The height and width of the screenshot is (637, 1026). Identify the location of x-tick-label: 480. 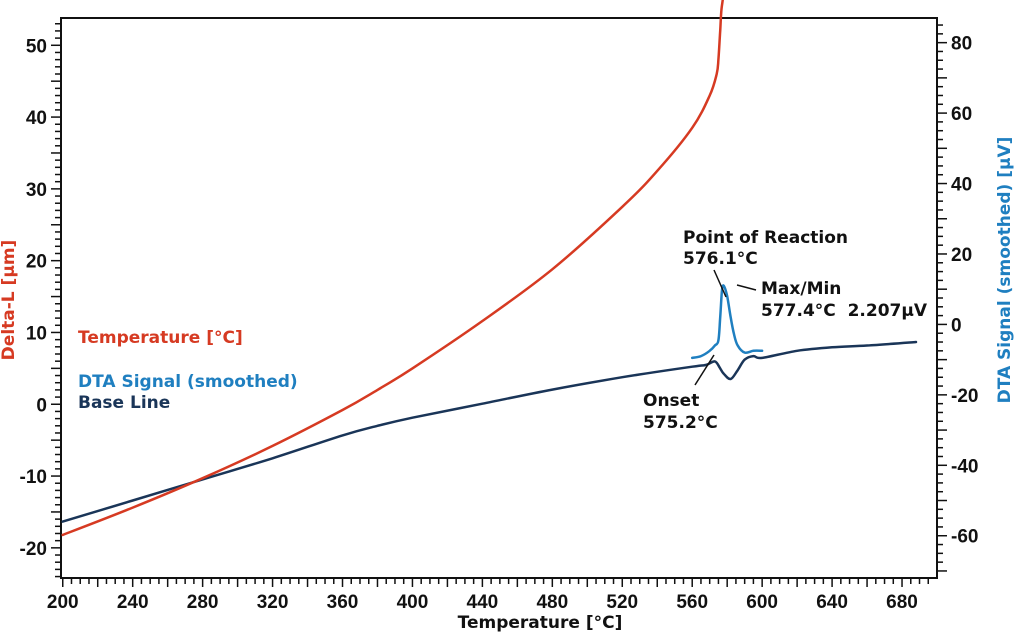
(552, 602).